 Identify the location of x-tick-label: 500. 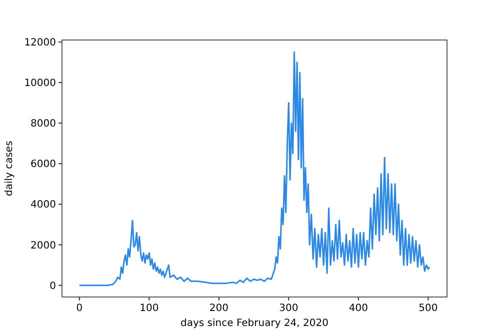
(428, 308).